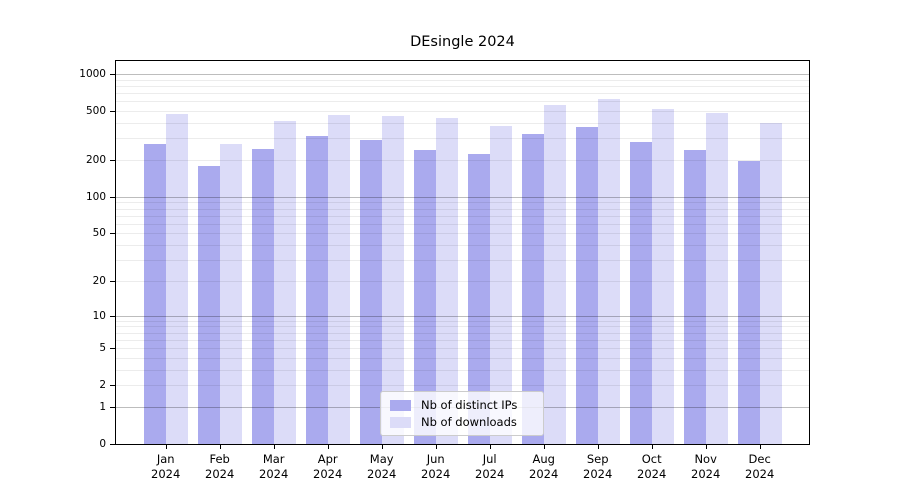 Image resolution: width=900 pixels, height=500 pixels. What do you see at coordinates (327, 459) in the screenshot?
I see `x-tick-label-line: Apr` at bounding box center [327, 459].